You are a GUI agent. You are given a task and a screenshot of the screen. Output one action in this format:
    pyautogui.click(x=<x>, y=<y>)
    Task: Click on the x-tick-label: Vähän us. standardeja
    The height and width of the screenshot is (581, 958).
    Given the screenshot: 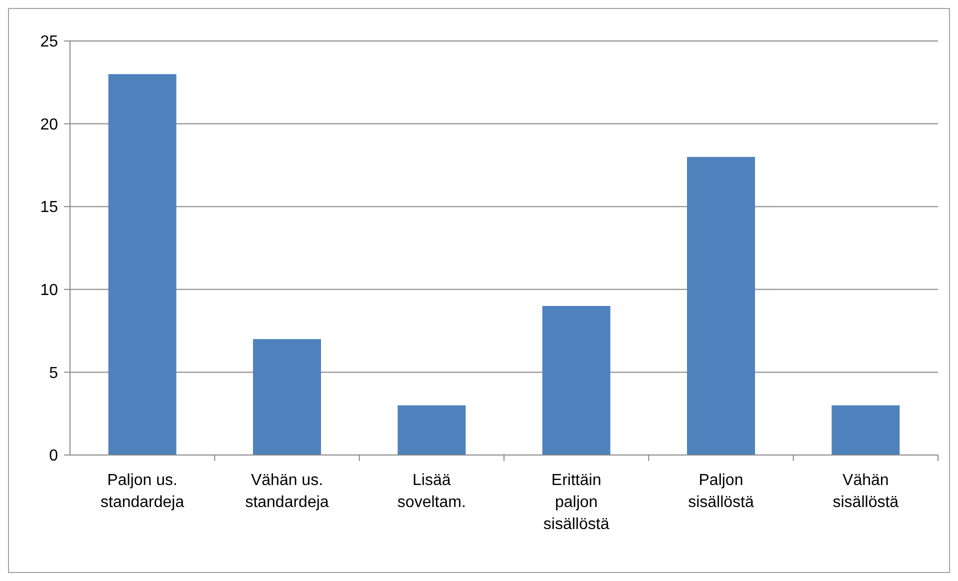 What is the action you would take?
    pyautogui.click(x=287, y=491)
    